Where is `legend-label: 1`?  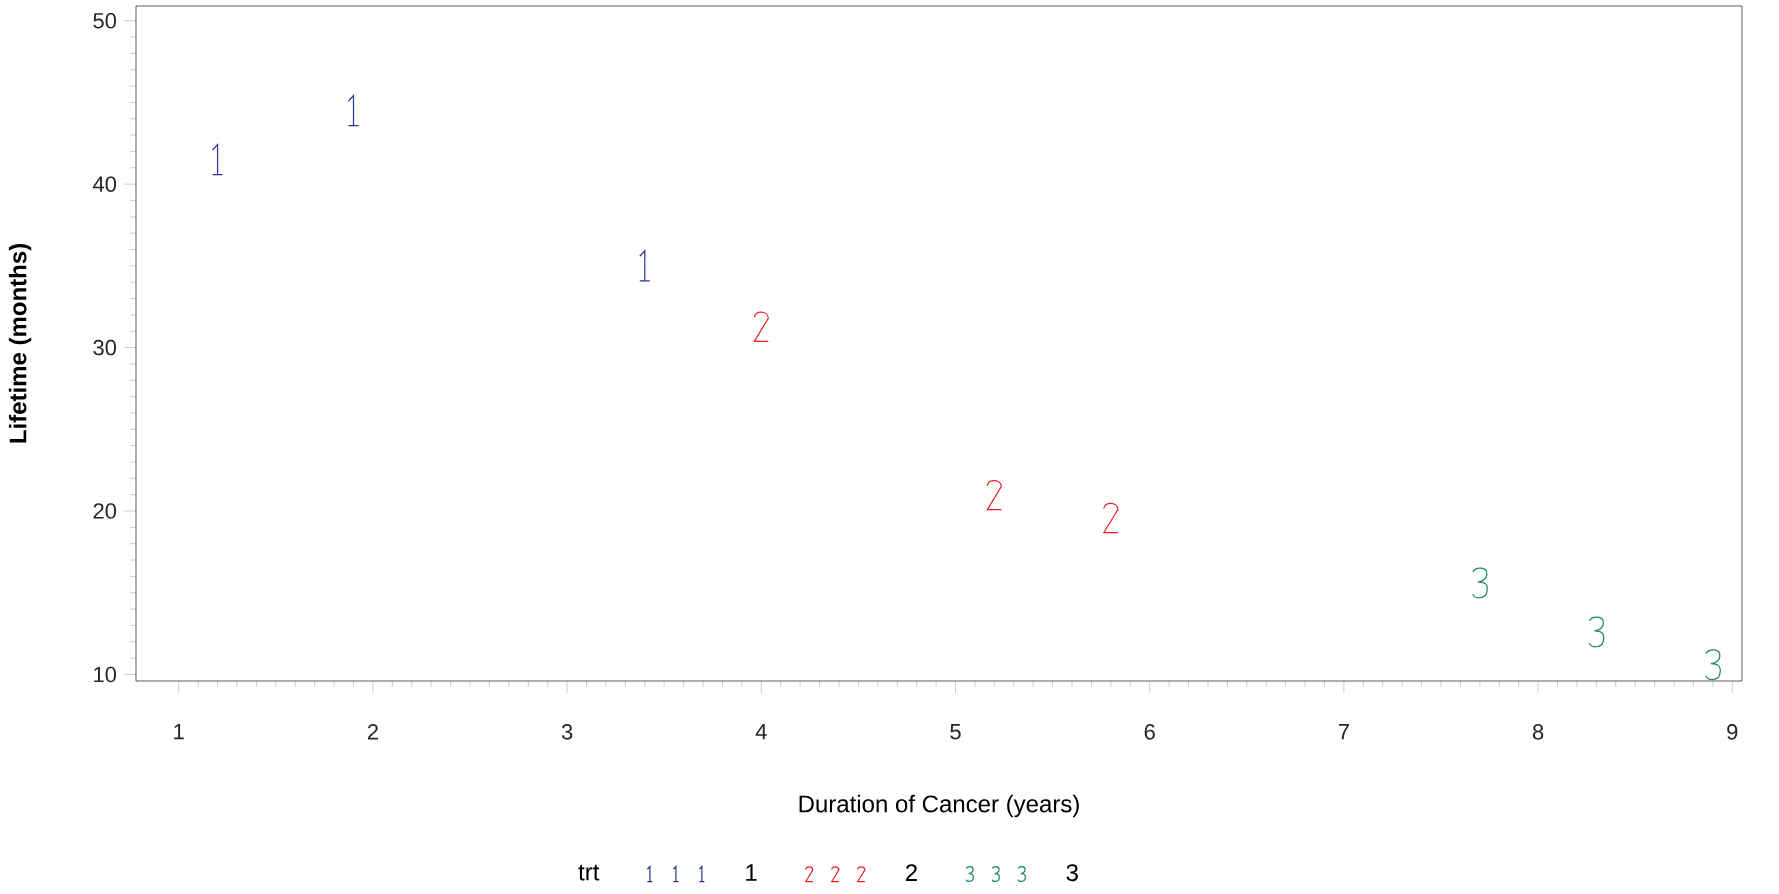 legend-label: 1 is located at coordinates (751, 872).